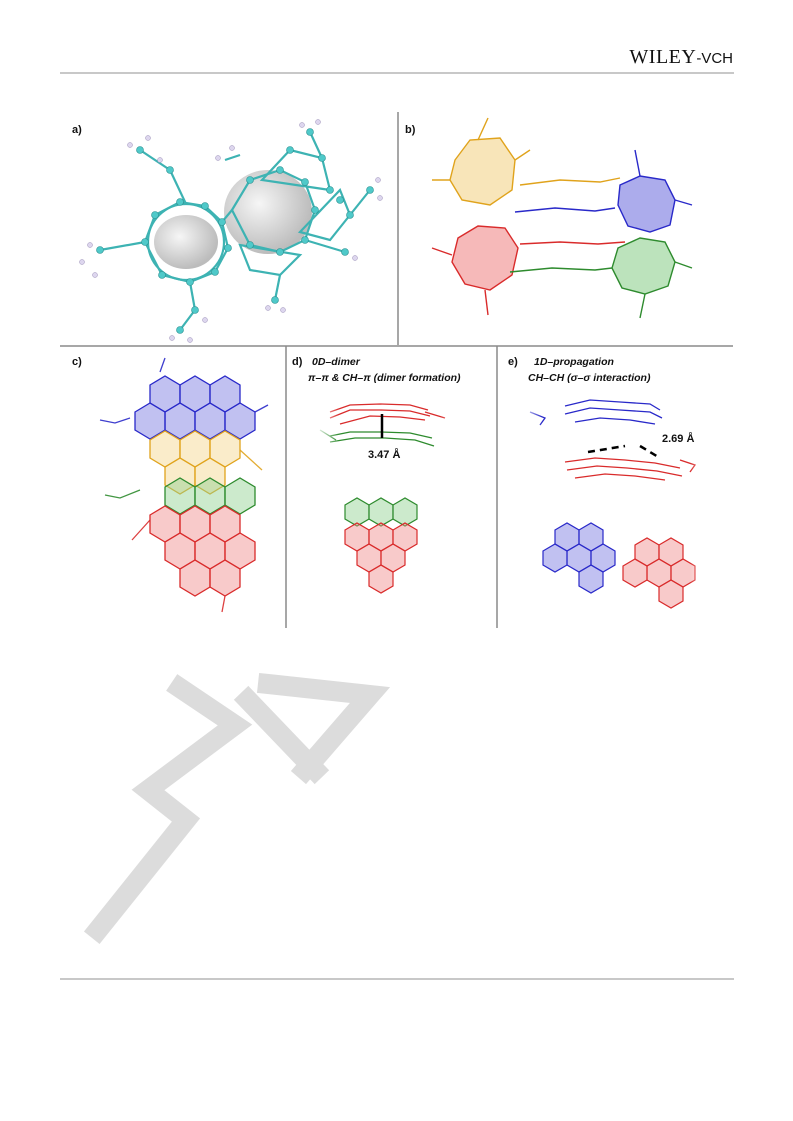  Describe the element at coordinates (184, 485) in the screenshot. I see `panel-c-stack` at that location.